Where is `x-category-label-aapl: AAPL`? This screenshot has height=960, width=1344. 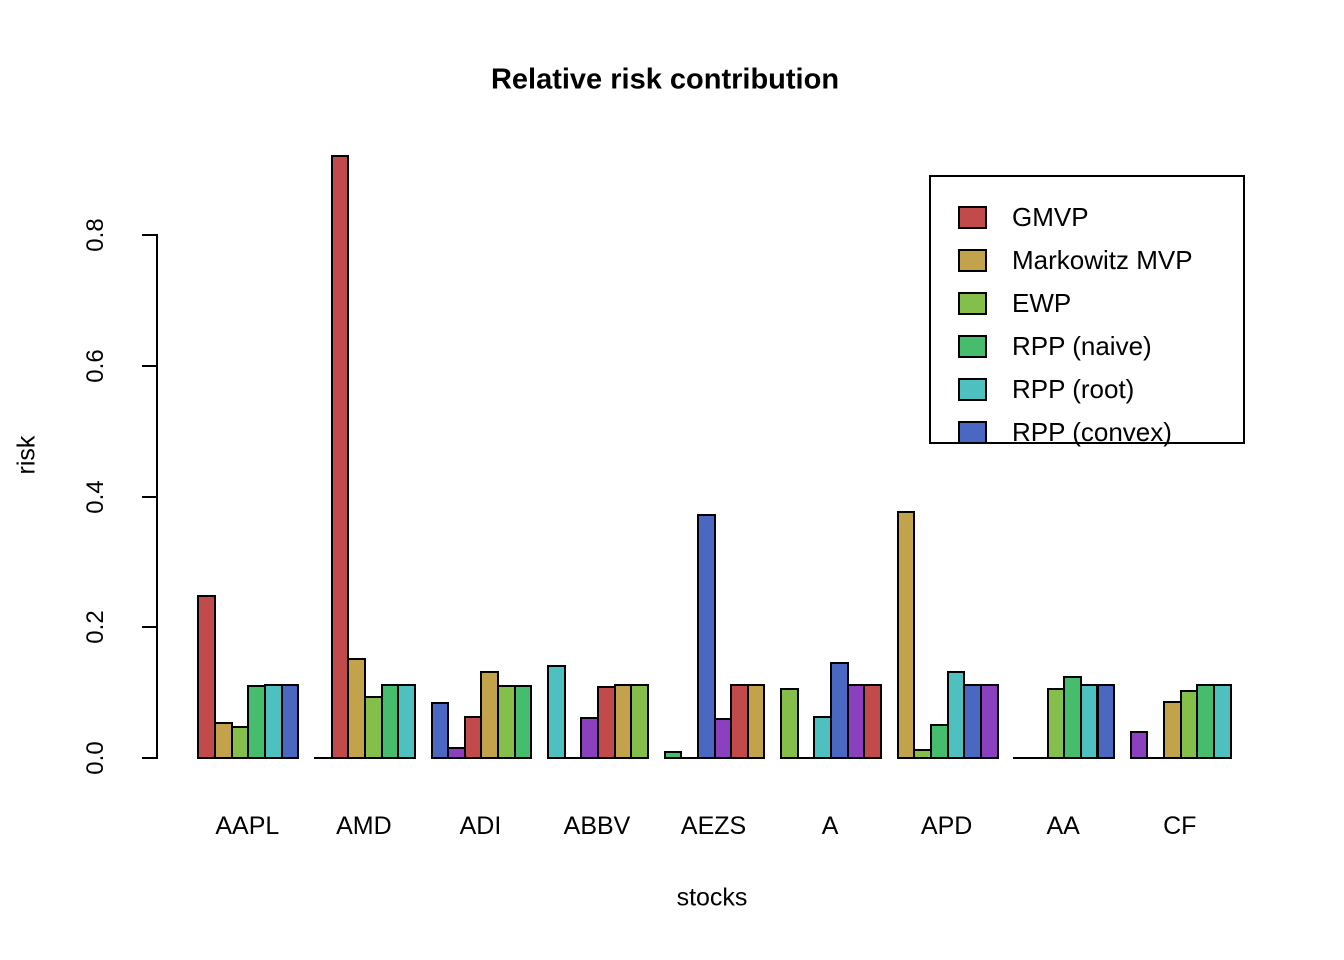
x-category-label-aapl: AAPL is located at coordinates (247, 826).